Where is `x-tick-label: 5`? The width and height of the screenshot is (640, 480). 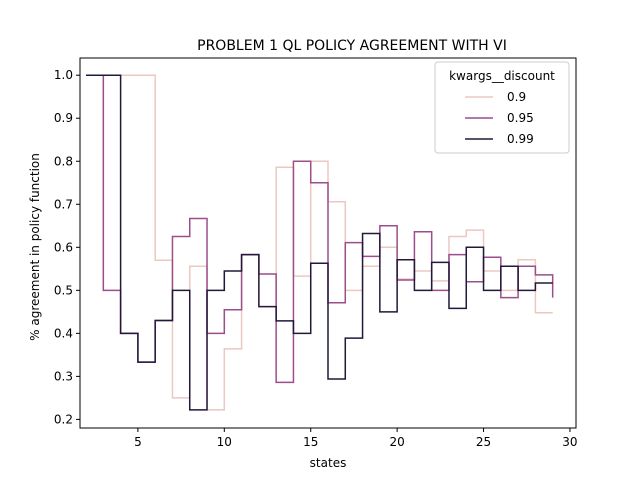
x-tick-label: 5 is located at coordinates (138, 442).